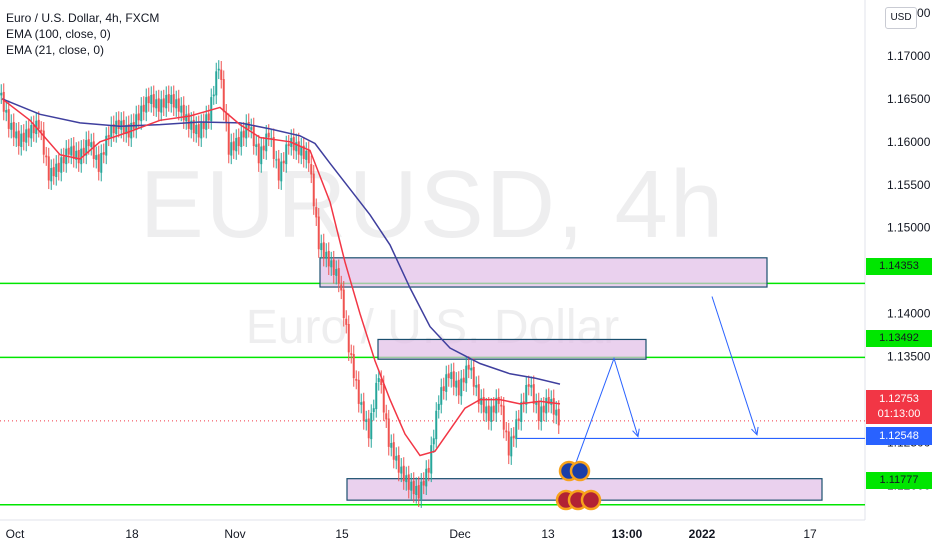 Image resolution: width=932 pixels, height=550 pixels. What do you see at coordinates (83, 18) in the screenshot?
I see `legend-title: Euro / U.S. Dollar, 4h, FXCM` at bounding box center [83, 18].